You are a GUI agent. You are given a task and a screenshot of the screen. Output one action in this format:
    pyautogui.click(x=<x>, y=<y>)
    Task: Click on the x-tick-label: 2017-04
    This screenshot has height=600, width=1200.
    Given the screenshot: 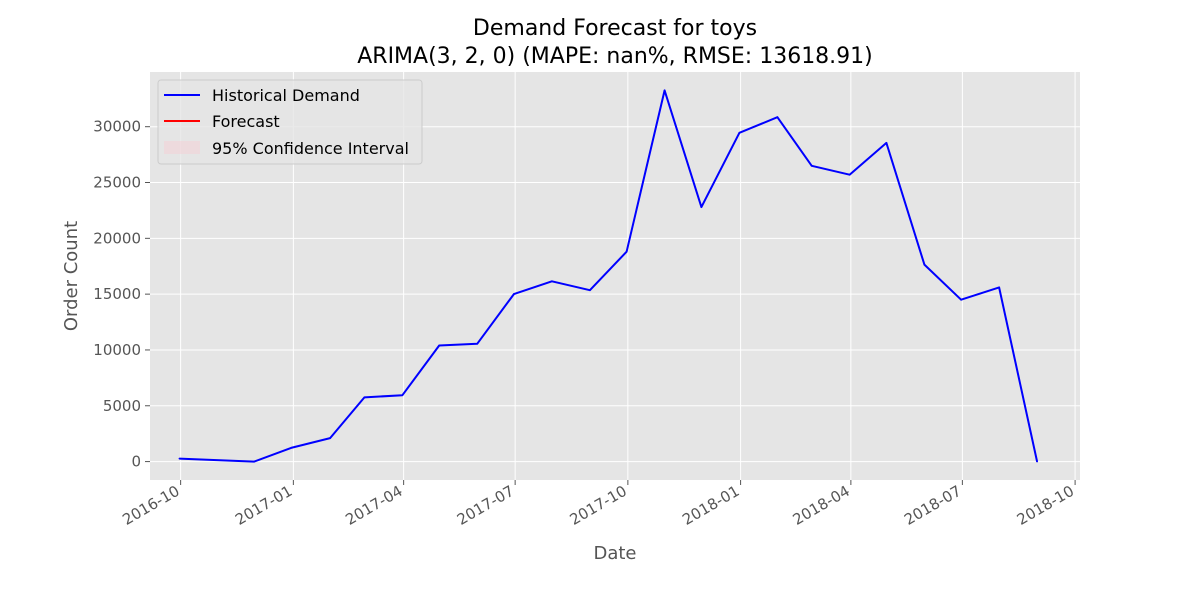 What is the action you would take?
    pyautogui.click(x=373, y=505)
    